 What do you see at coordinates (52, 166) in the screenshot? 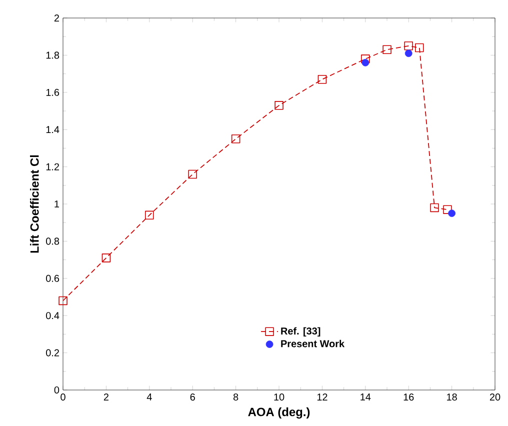
I see `y-tick-label: 1.2` at bounding box center [52, 166].